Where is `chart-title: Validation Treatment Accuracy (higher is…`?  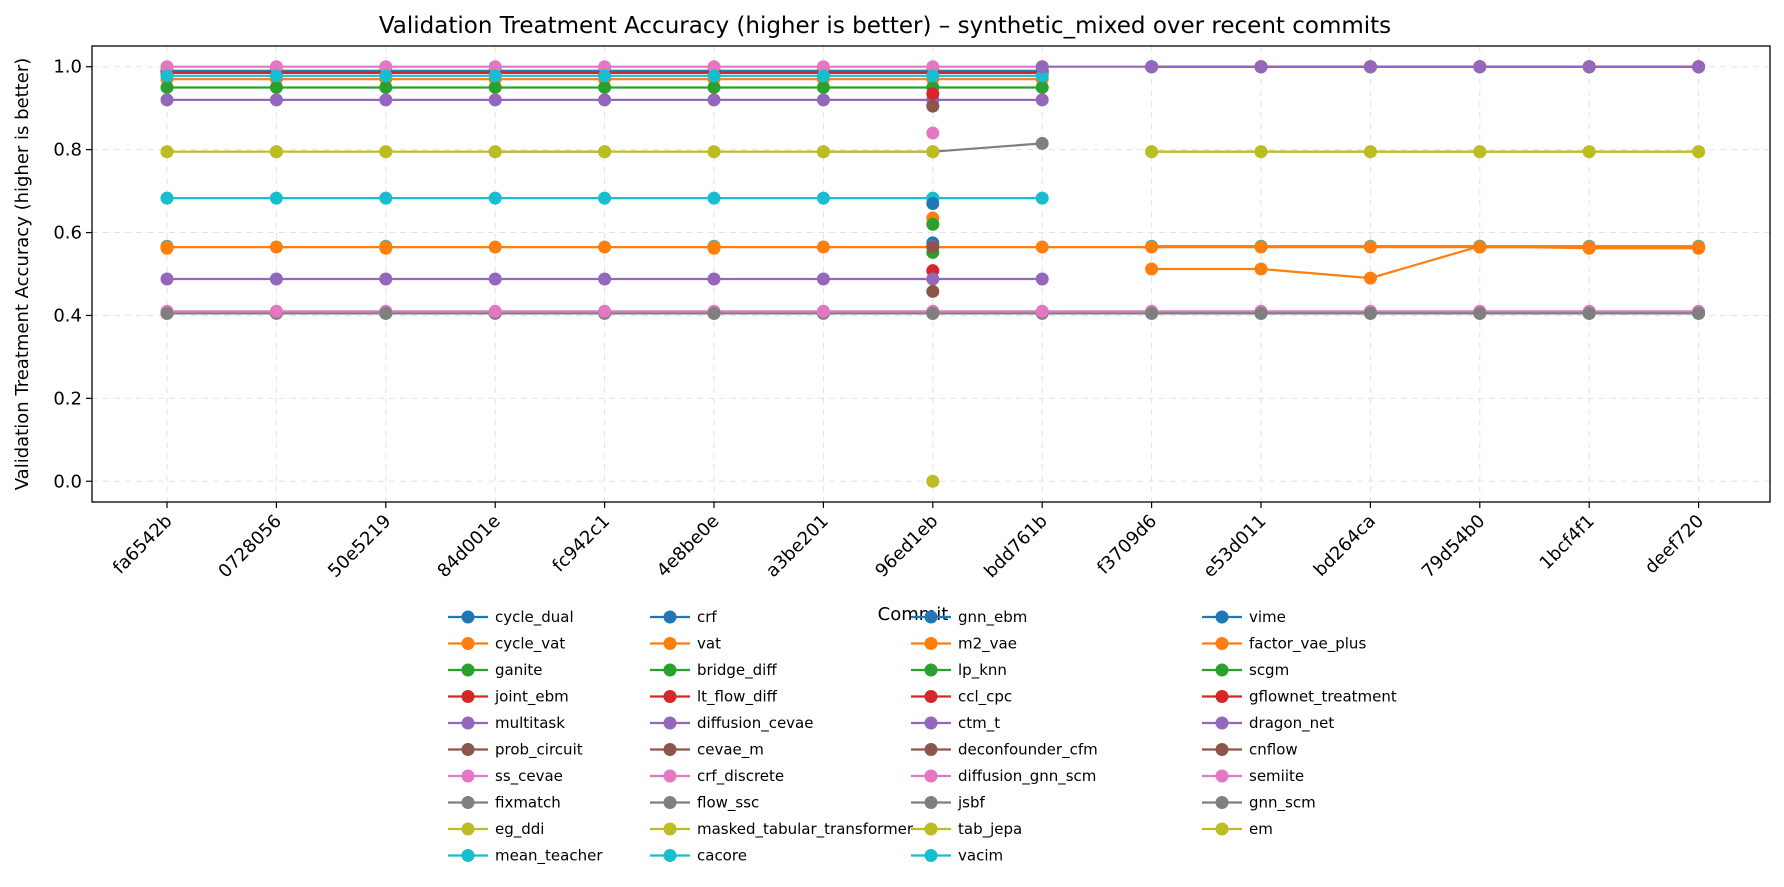 chart-title: Validation Treatment Accuracy (higher is… is located at coordinates (885, 26).